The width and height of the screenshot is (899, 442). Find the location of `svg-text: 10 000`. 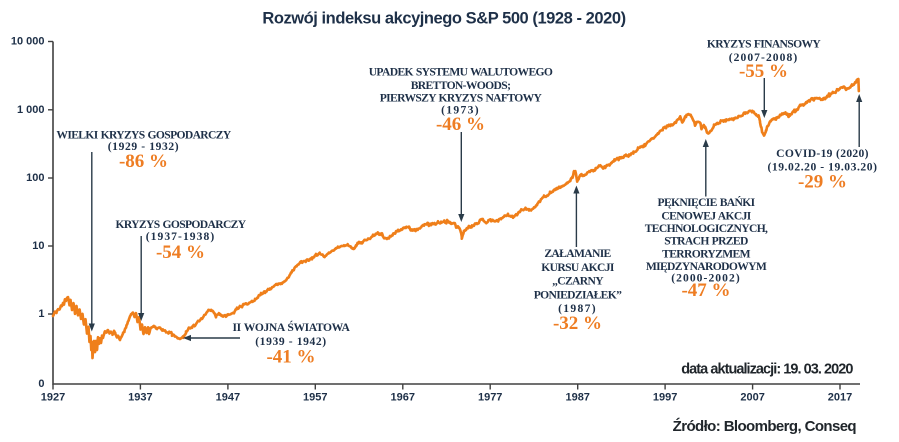

svg-text: 10 000 is located at coordinates (28, 42).